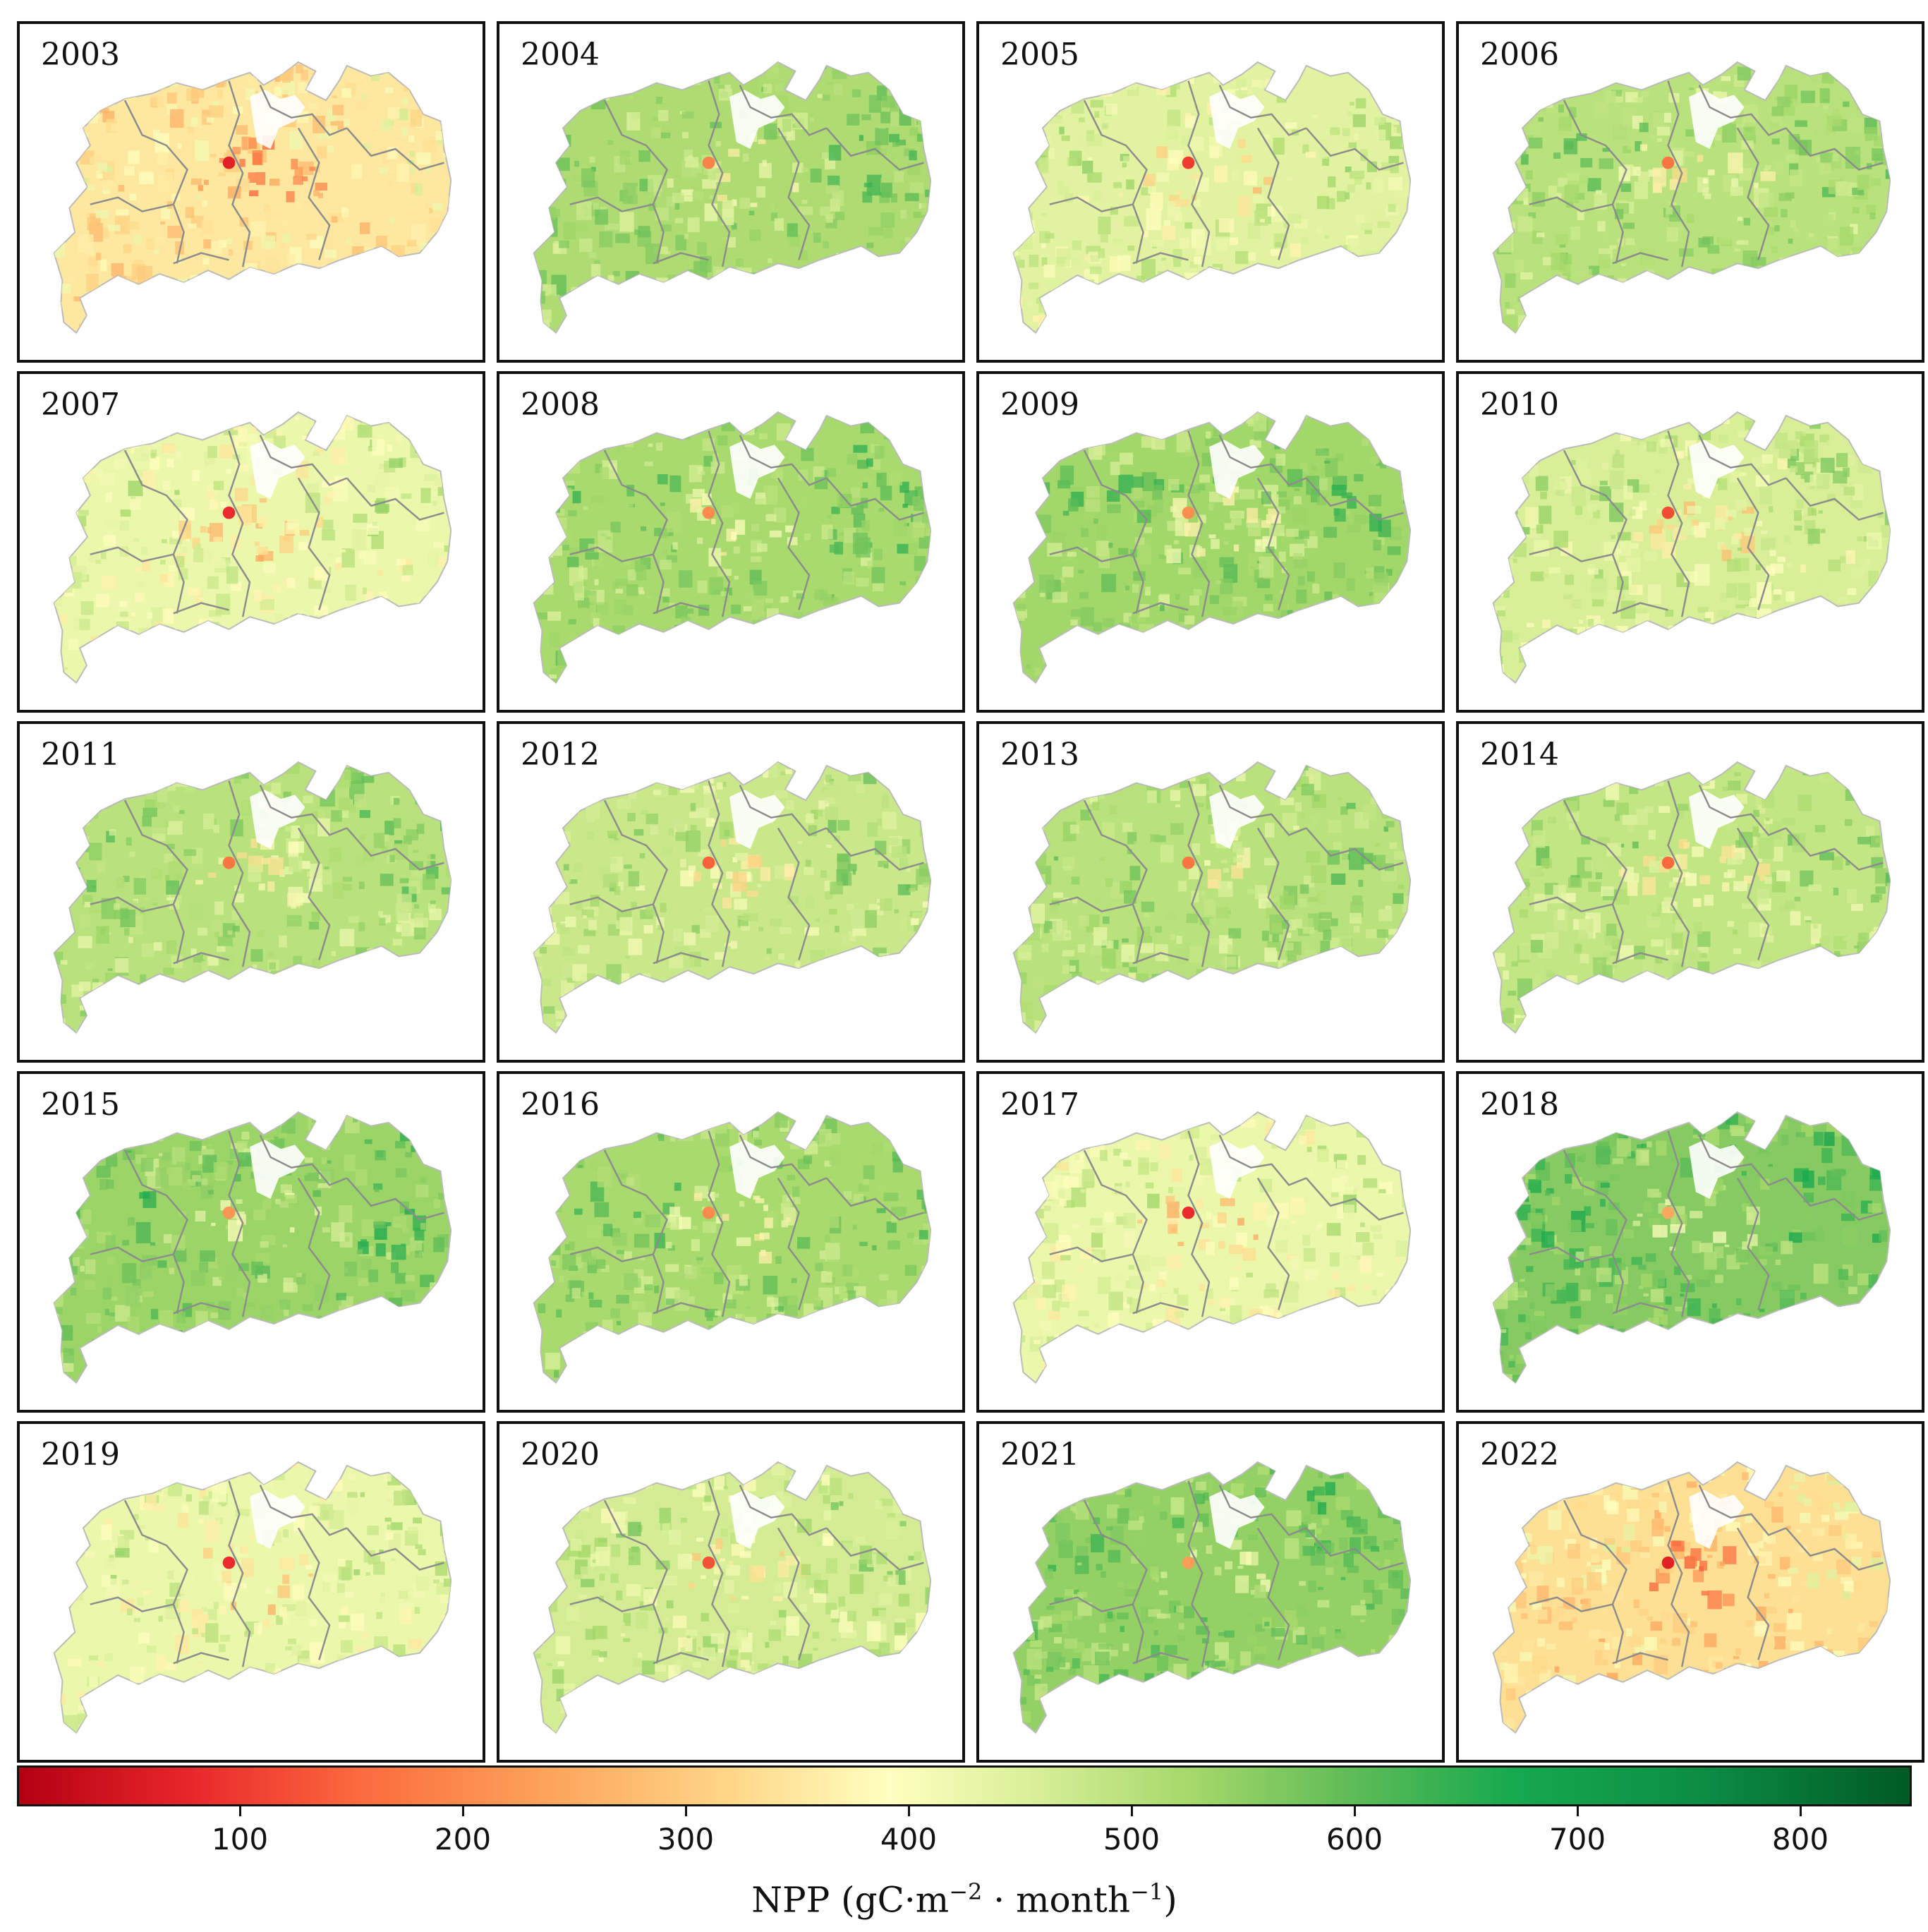  Describe the element at coordinates (253, 1247) in the screenshot. I see `npp-map-2015` at that location.